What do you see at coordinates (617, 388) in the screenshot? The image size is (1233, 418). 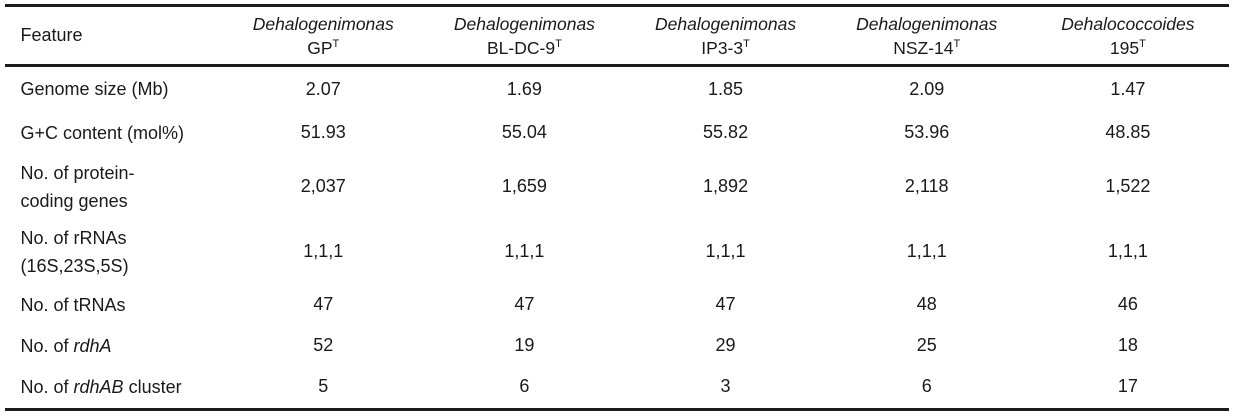 I see `table-row: No. of rdhAB cluster 5 6 3 6 17` at bounding box center [617, 388].